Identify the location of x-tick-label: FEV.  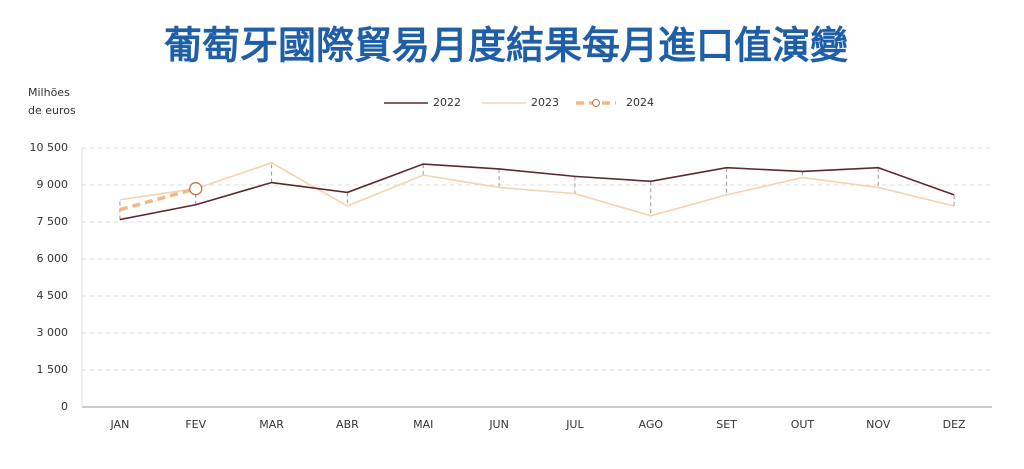
(195, 424).